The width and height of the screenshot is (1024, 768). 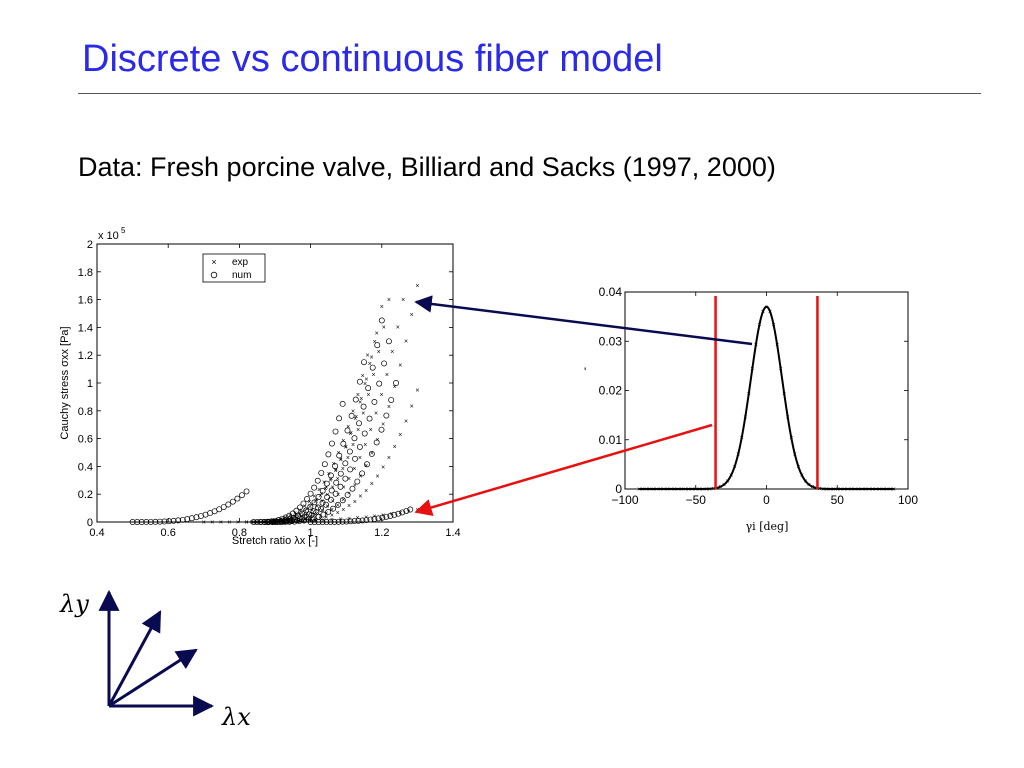 I want to click on lambda-x-label: λx, so click(x=236, y=717).